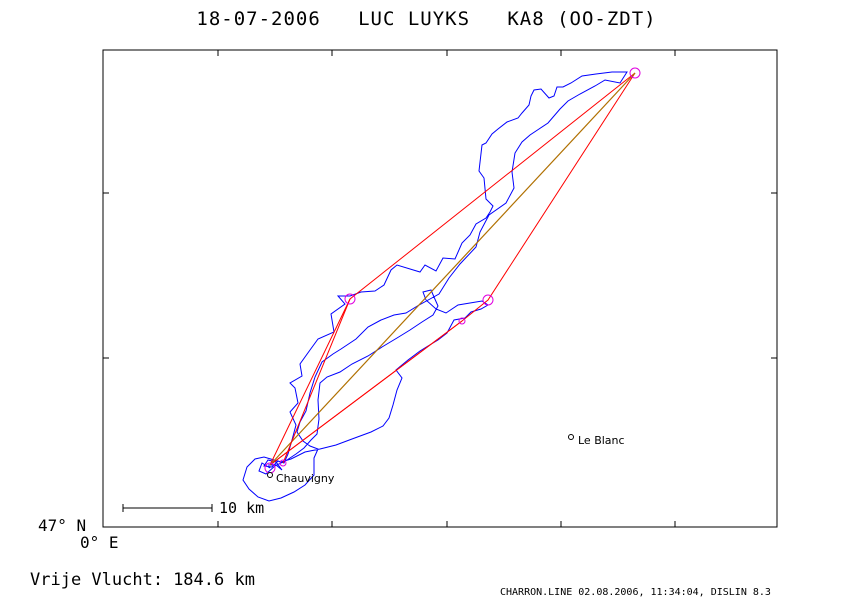  I want to click on latitude-label: 47° N, so click(62, 525).